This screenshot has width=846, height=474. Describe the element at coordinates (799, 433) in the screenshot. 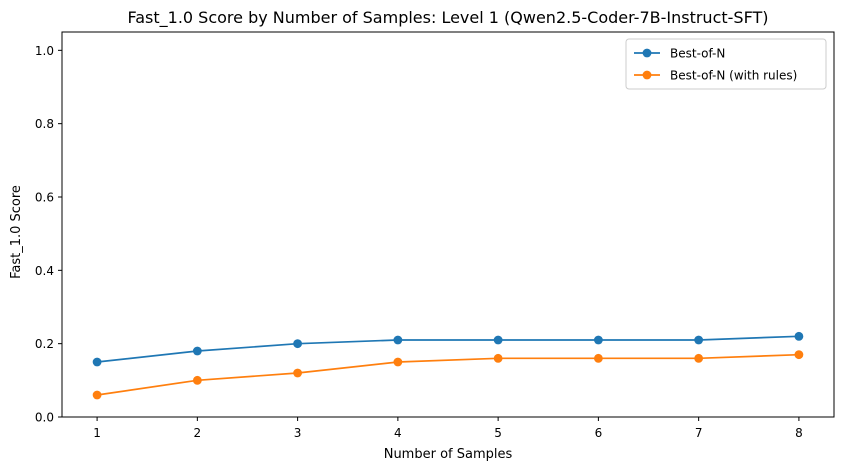

I see `x-tick-label: 8` at that location.